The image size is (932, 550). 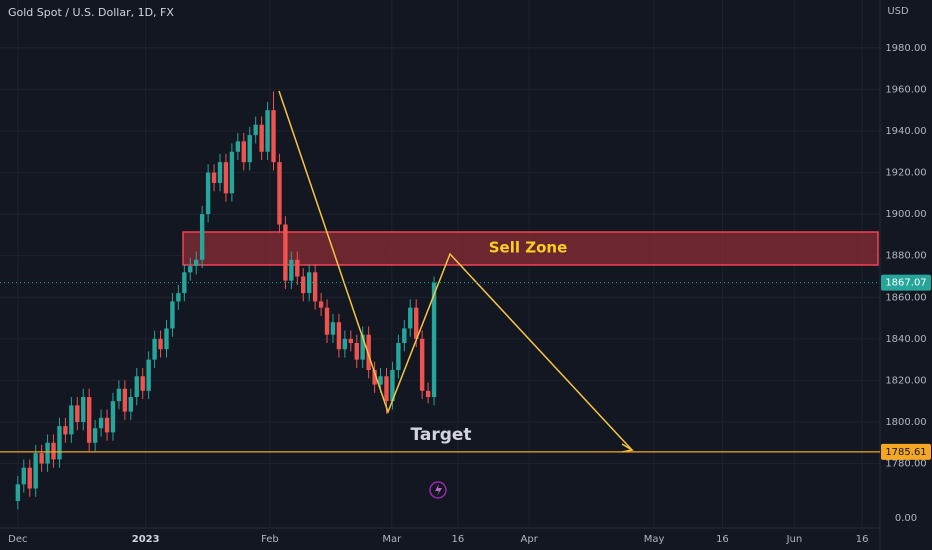 What do you see at coordinates (440, 435) in the screenshot?
I see `target-label: Target` at bounding box center [440, 435].